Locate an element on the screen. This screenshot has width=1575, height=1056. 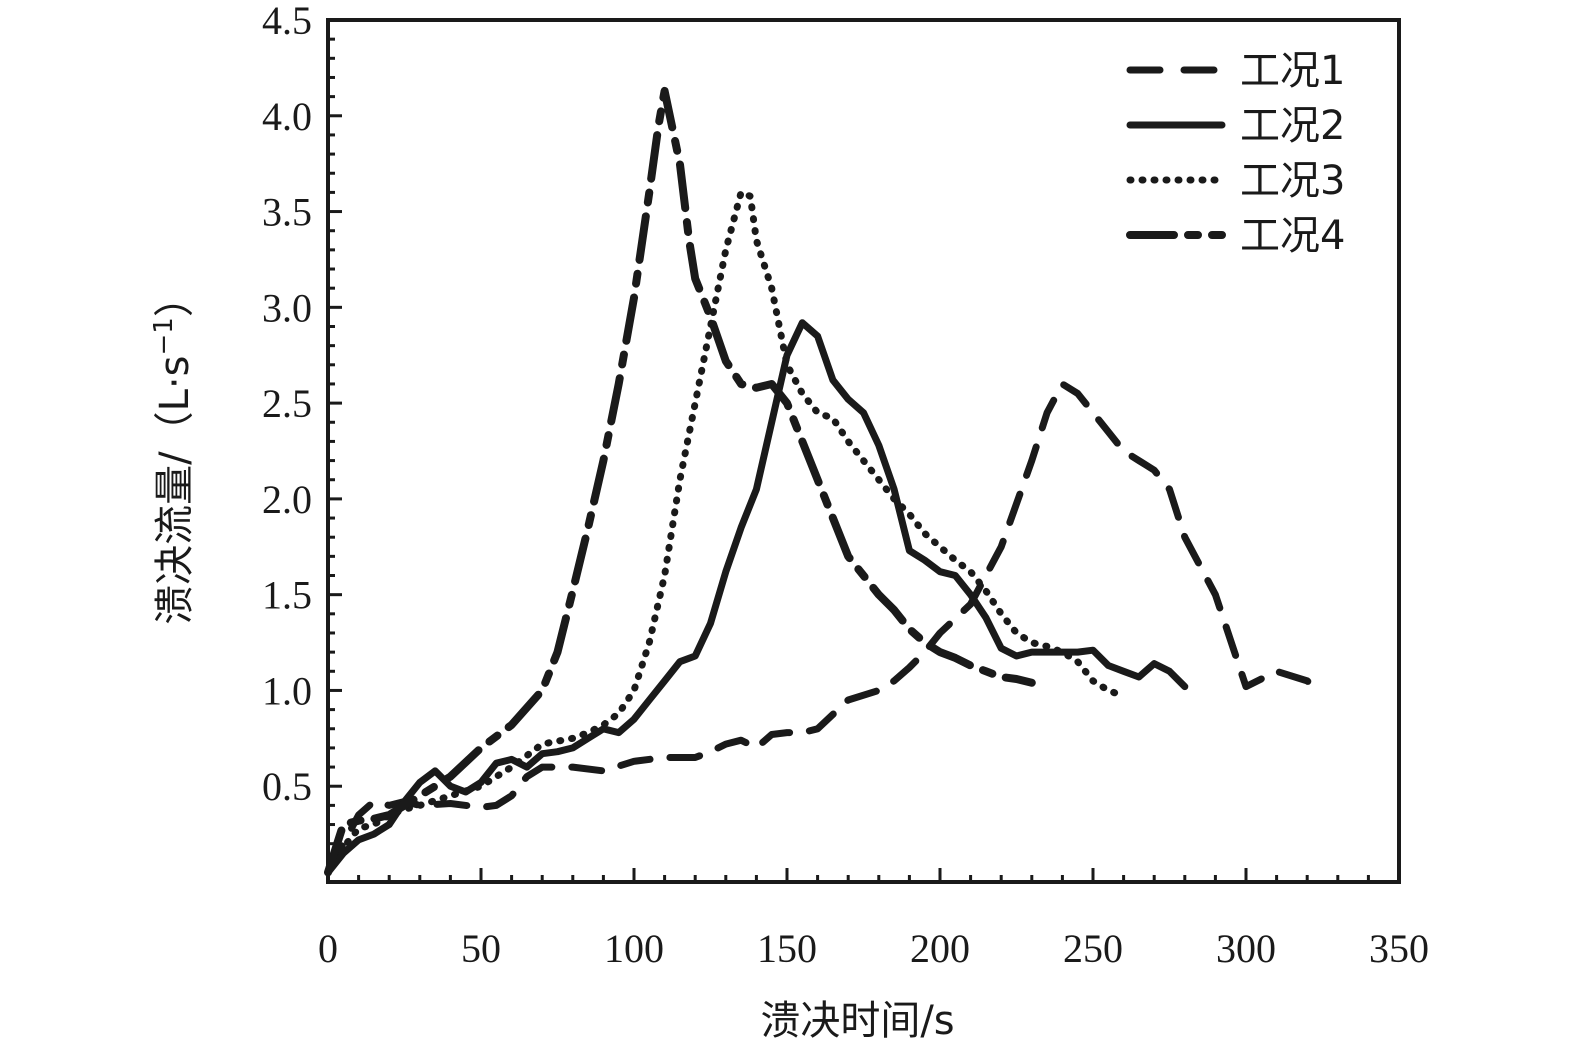
y-axis-title: 溃决流量/（L·s−1） is located at coordinates (173, 451).